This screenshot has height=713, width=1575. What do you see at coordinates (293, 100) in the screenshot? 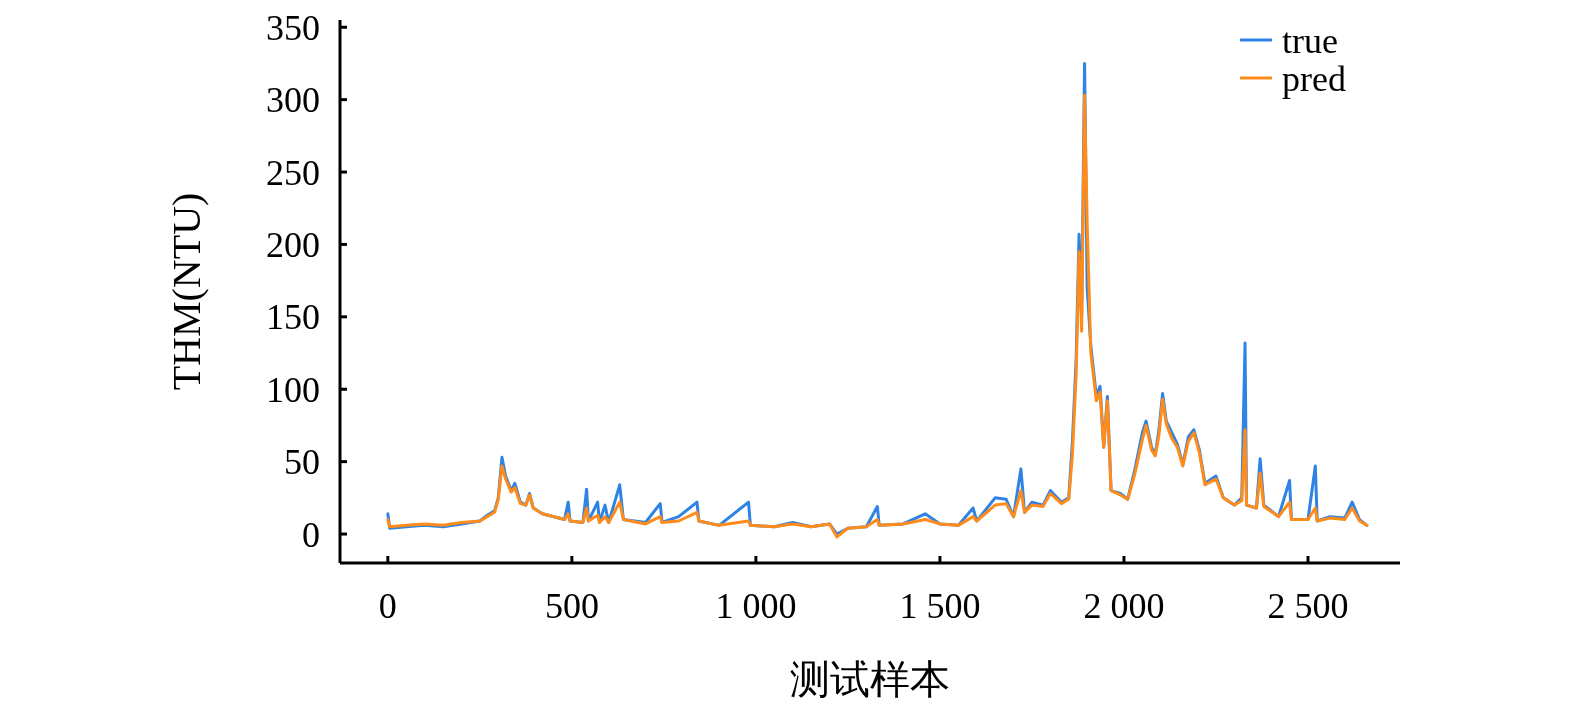
I see `y-tick-label: 300` at bounding box center [293, 100].